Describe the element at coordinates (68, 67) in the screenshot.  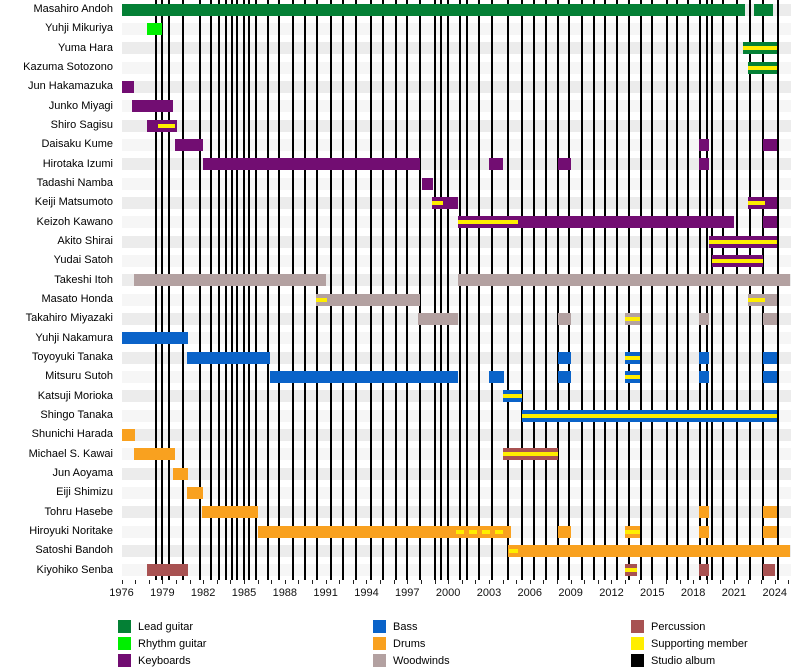
I see `member-label: Kazuma Sotozono` at that location.